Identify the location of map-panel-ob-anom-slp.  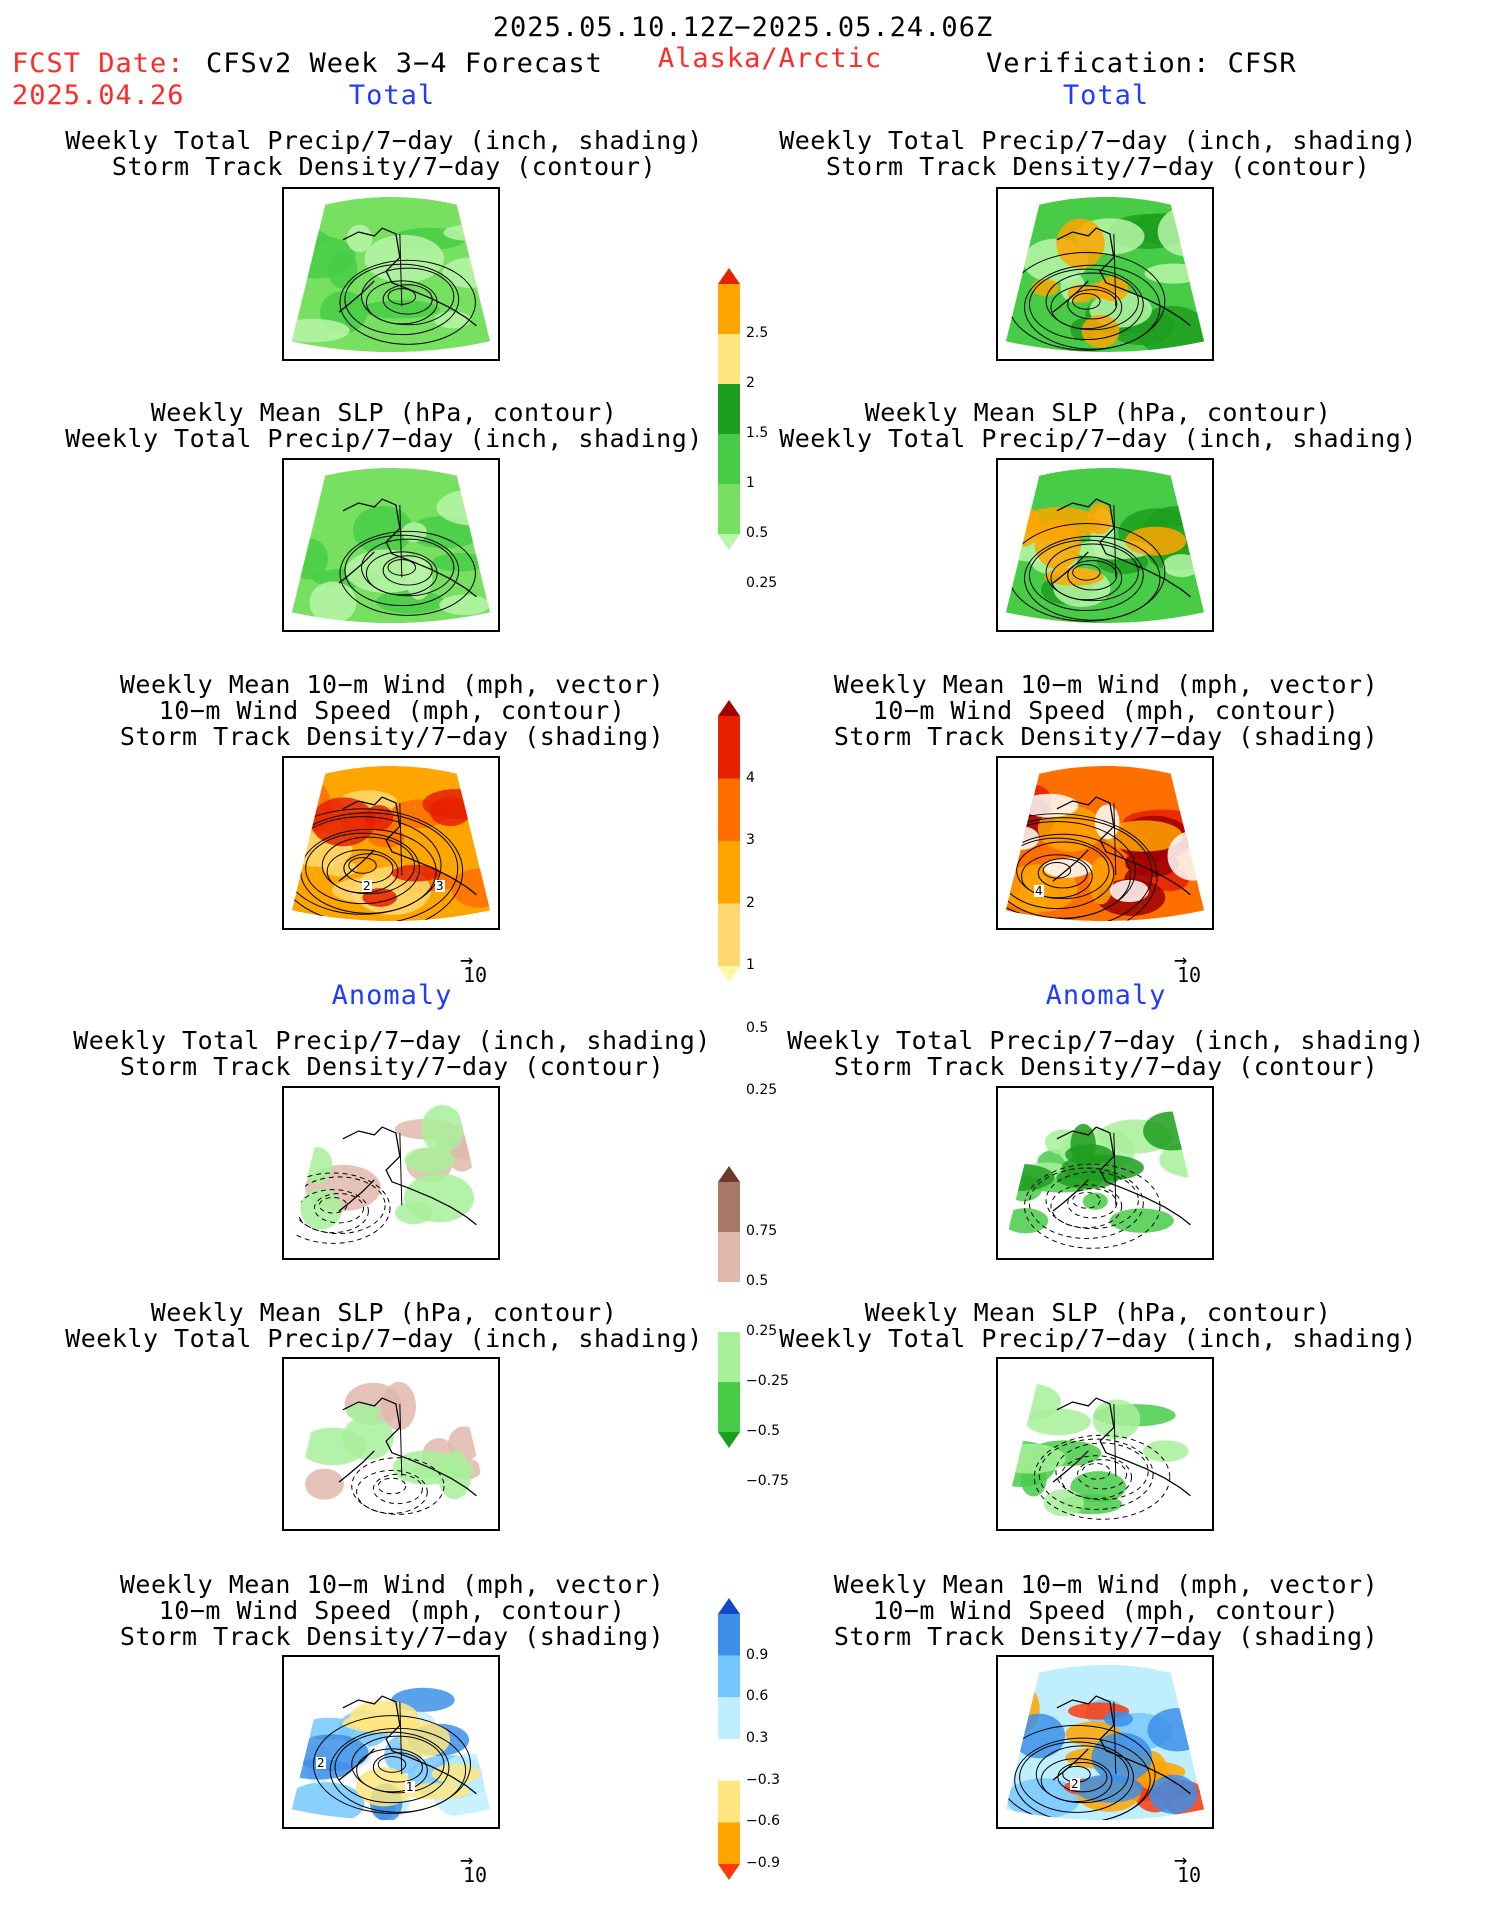
(1105, 1444).